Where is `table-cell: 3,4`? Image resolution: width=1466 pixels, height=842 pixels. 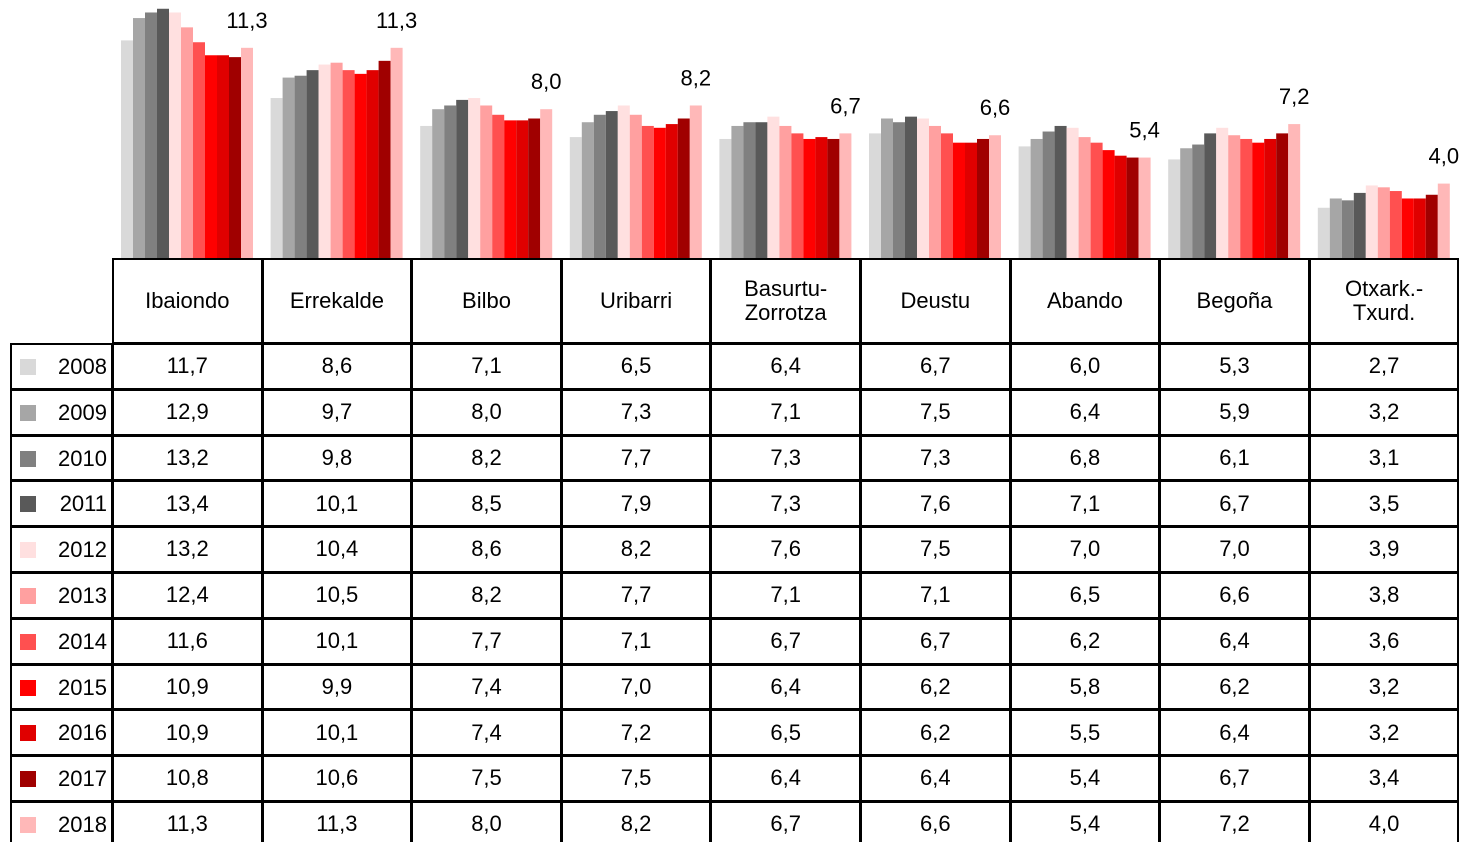 table-cell: 3,4 is located at coordinates (1384, 778).